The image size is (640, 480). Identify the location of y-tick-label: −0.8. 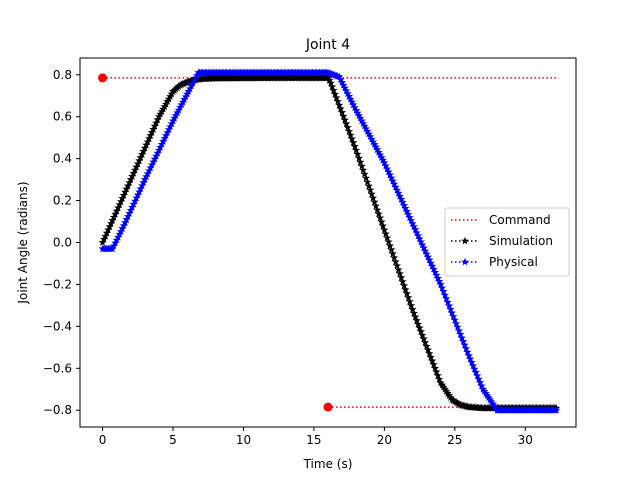
(57, 410).